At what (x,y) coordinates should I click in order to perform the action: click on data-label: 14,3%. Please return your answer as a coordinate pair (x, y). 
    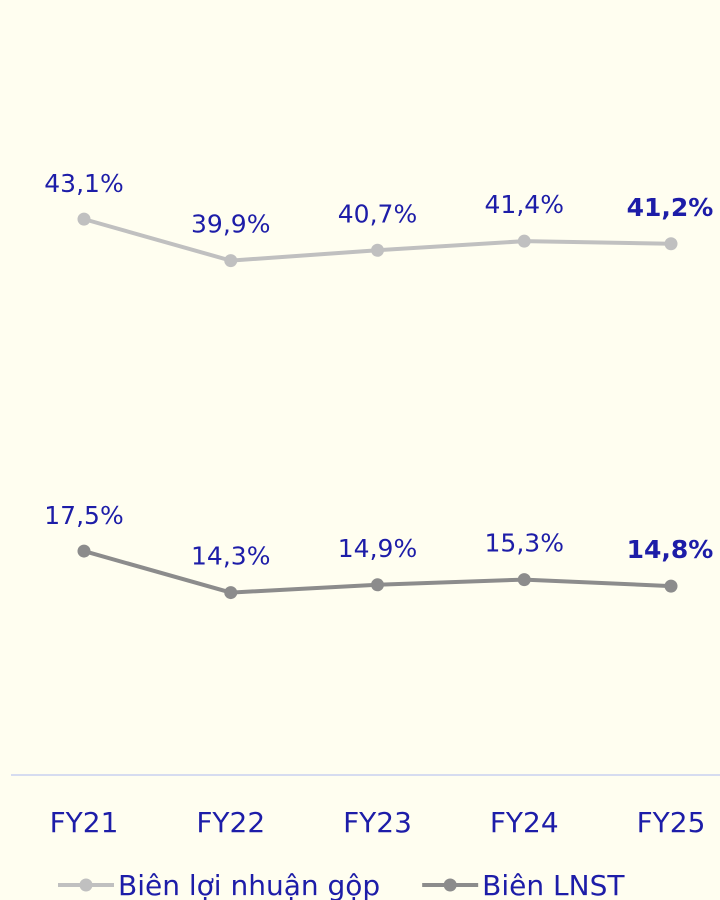
    Looking at the image, I should click on (230, 556).